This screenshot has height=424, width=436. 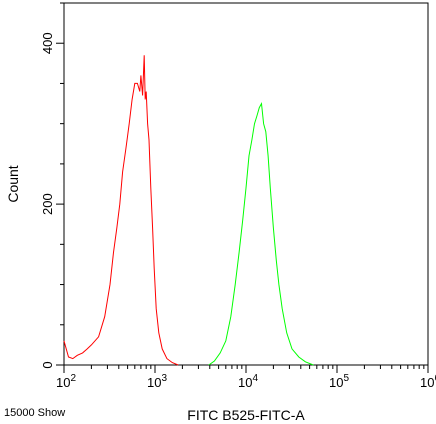 What do you see at coordinates (47, 364) in the screenshot?
I see `y-tick-label: 0` at bounding box center [47, 364].